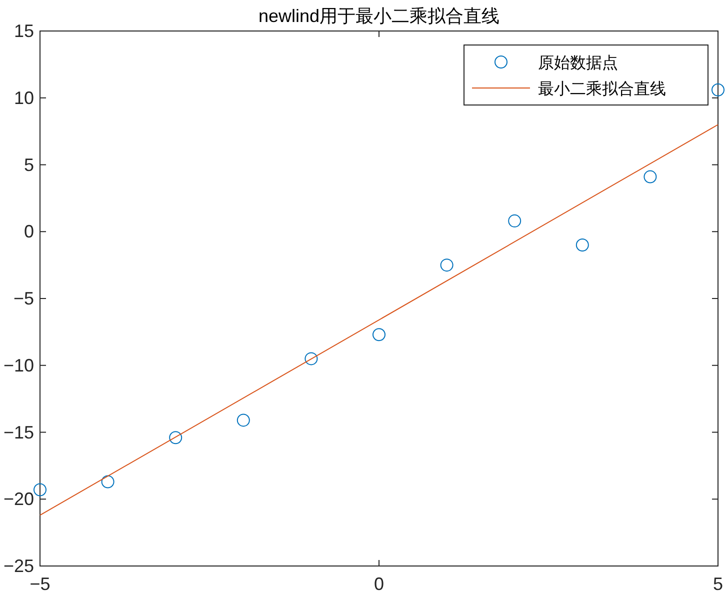 This screenshot has width=728, height=597. I want to click on y-tick-label: −25, so click(18, 566).